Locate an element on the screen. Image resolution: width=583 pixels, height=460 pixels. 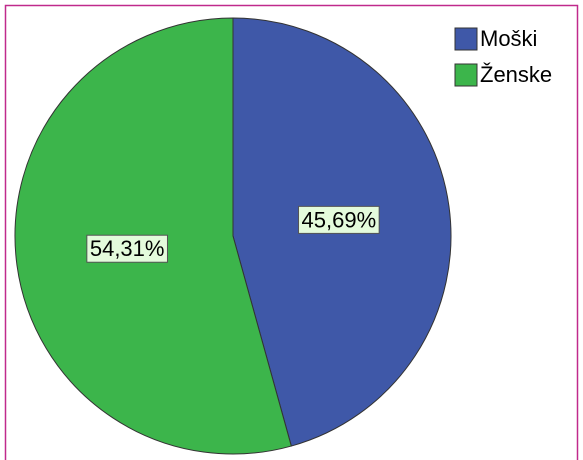
data-label: 54,31% is located at coordinates (127, 248).